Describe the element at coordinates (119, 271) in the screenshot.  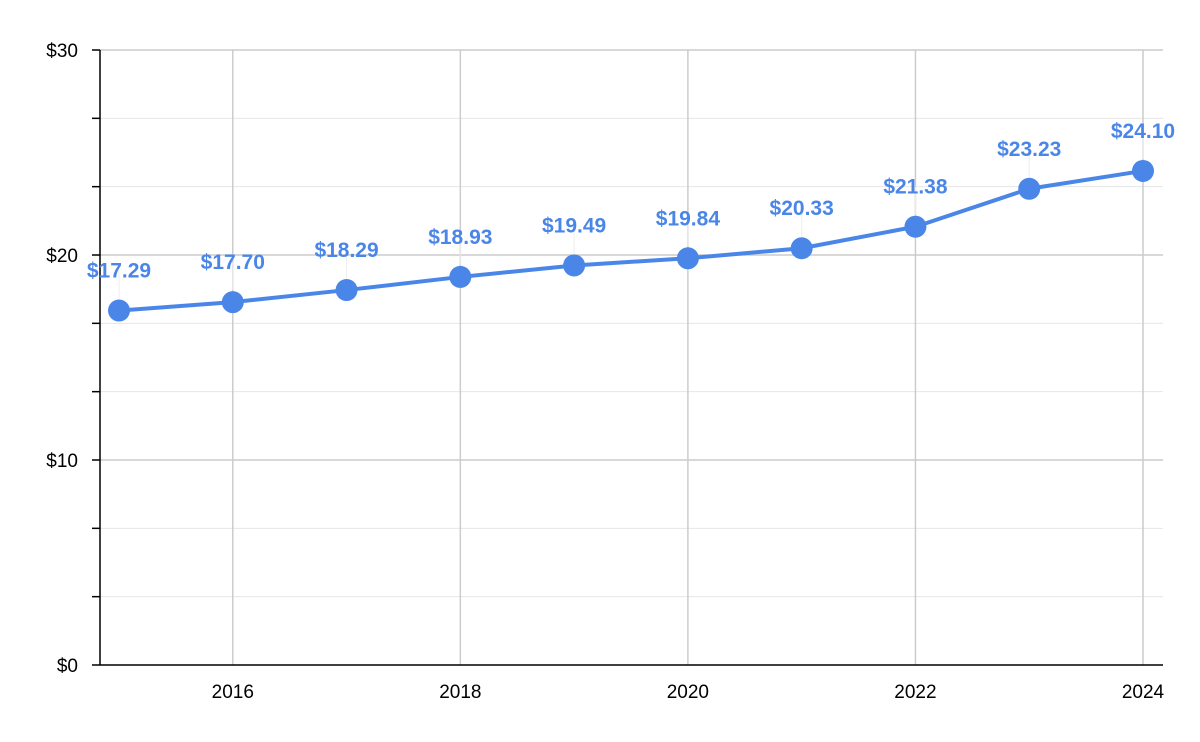
I see `data-label: $17.29` at that location.